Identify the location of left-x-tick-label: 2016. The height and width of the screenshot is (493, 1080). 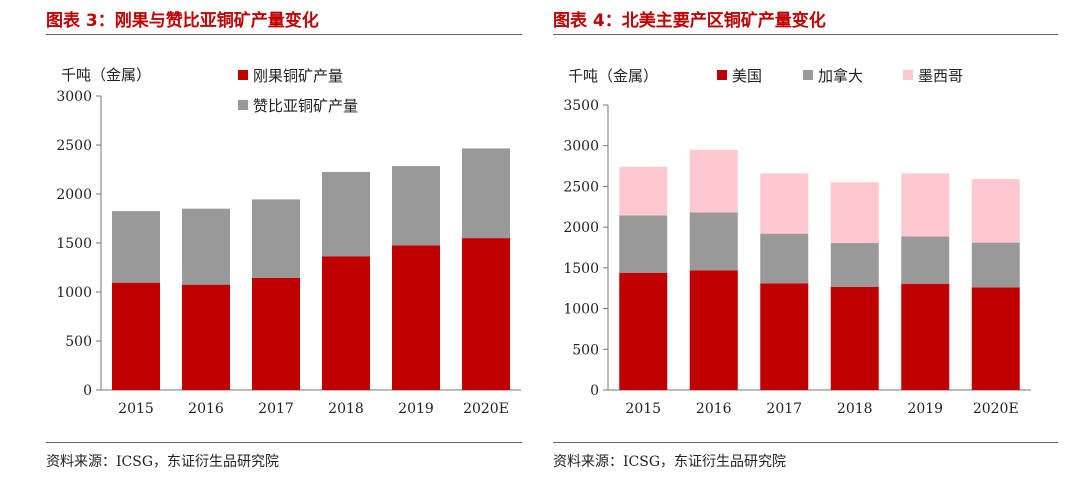
(206, 409).